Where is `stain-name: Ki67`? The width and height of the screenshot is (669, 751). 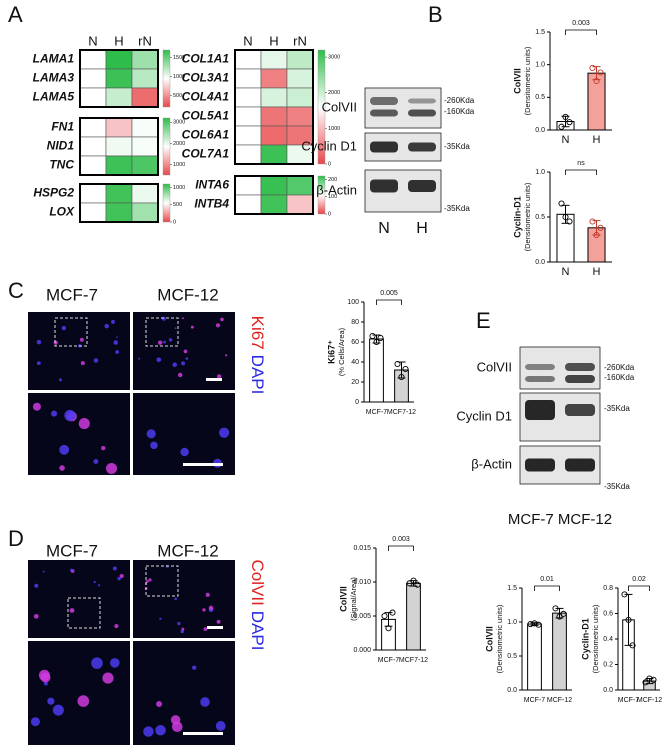
stain-name: Ki67 is located at coordinates (257, 333).